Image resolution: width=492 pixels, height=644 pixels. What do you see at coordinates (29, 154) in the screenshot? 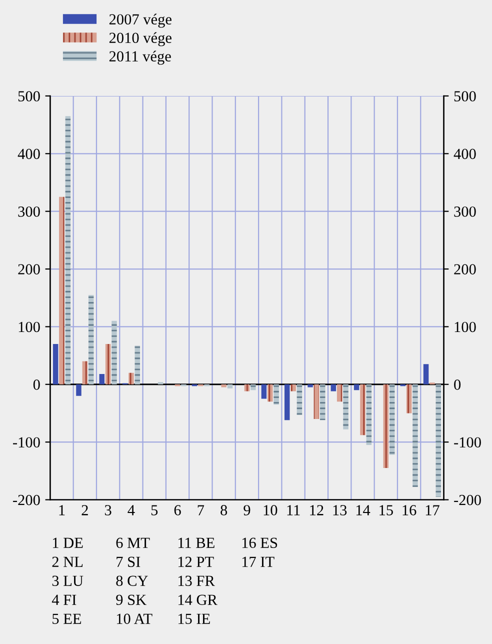
I see `y-tick-label: 400` at bounding box center [29, 154].